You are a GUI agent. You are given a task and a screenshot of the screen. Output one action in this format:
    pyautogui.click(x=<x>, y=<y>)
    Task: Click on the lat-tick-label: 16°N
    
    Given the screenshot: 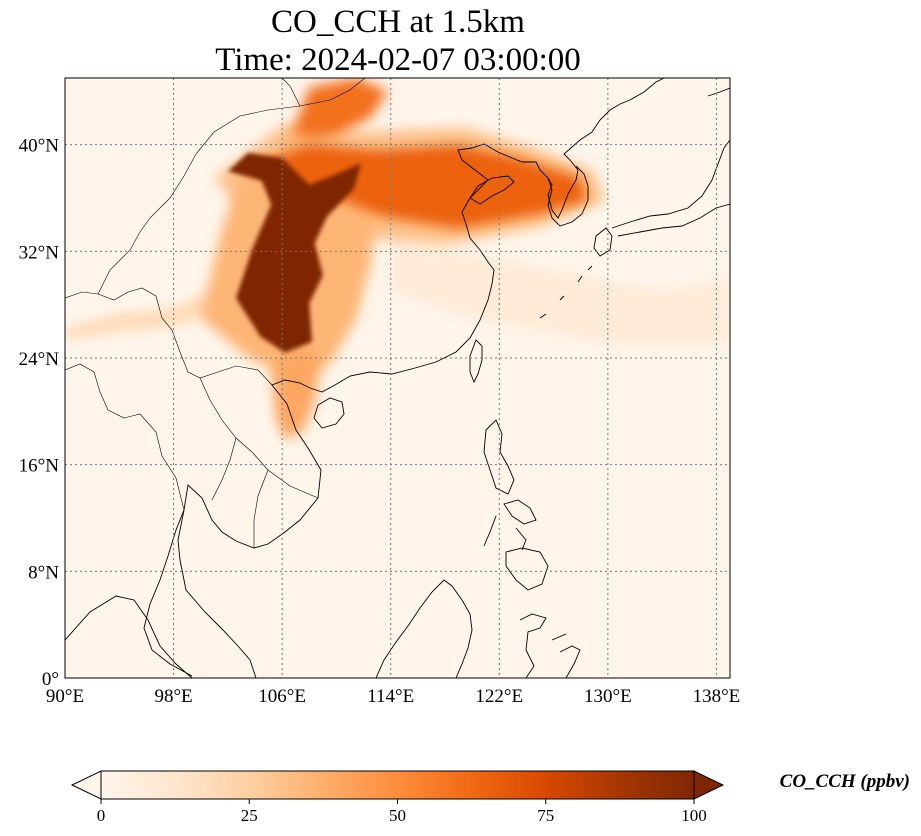 What is the action you would take?
    pyautogui.click(x=39, y=466)
    